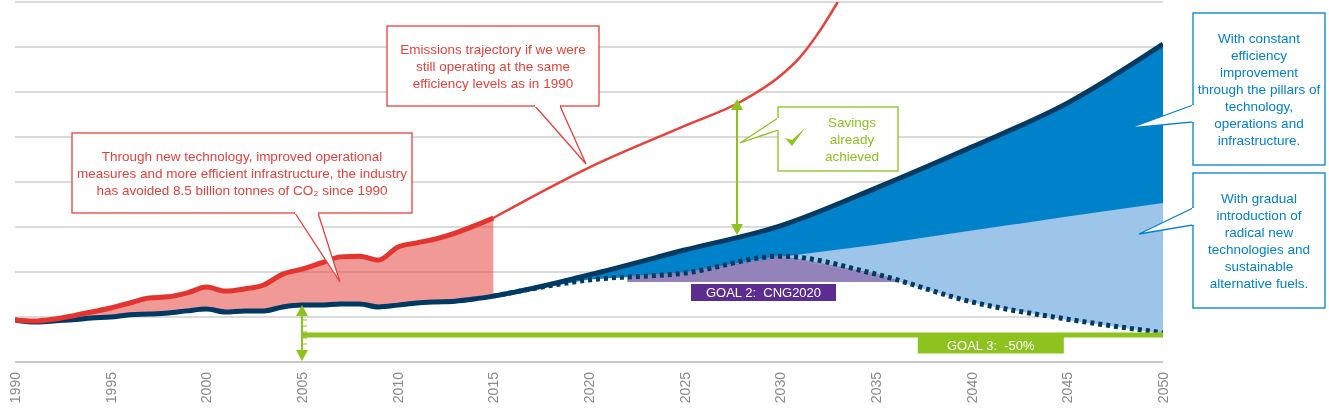  Describe the element at coordinates (971, 387) in the screenshot. I see `x-tick-label: 2040` at that location.